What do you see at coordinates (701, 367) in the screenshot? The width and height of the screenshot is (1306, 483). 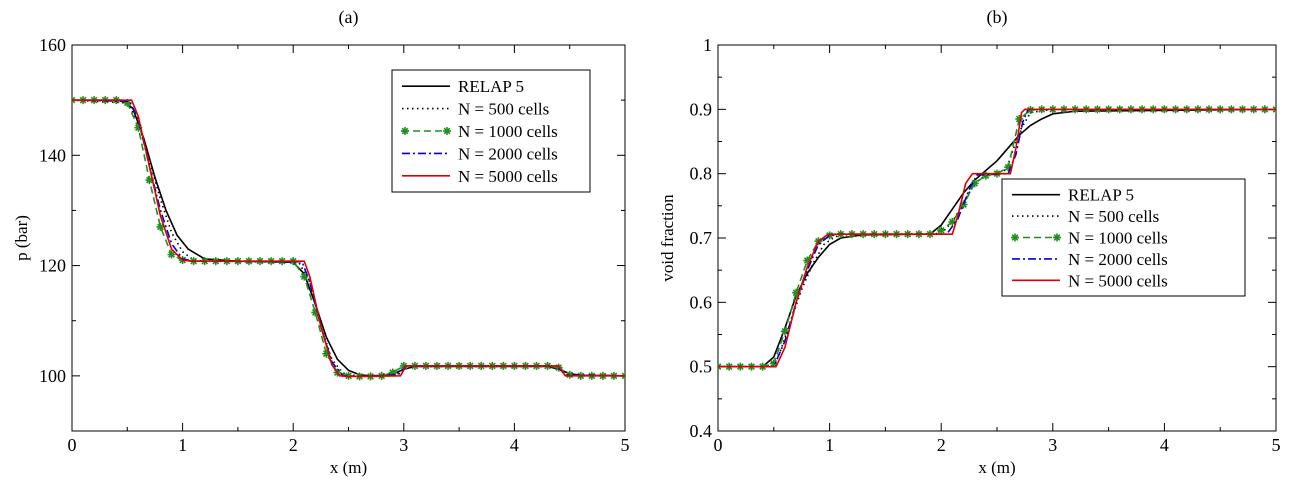 I see `y-tick-label: 0.5` at bounding box center [701, 367].